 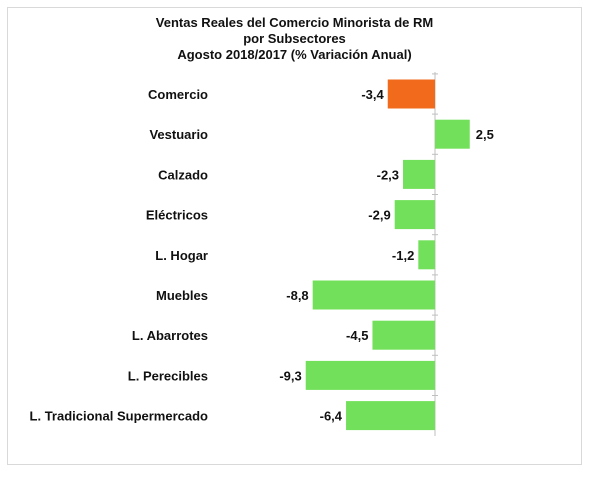 I want to click on chart-title-line-2: por Subsectores, so click(x=294, y=38).